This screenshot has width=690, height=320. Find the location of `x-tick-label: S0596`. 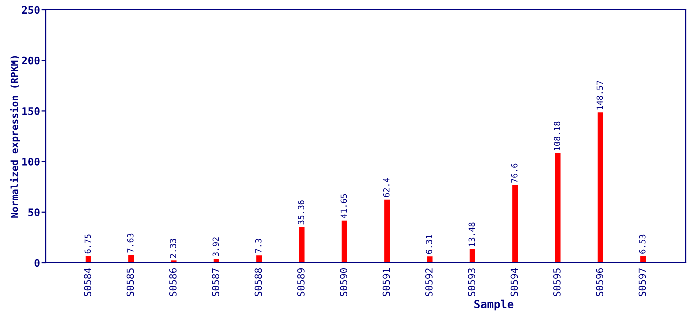

x-tick-label: S0596 is located at coordinates (600, 282).